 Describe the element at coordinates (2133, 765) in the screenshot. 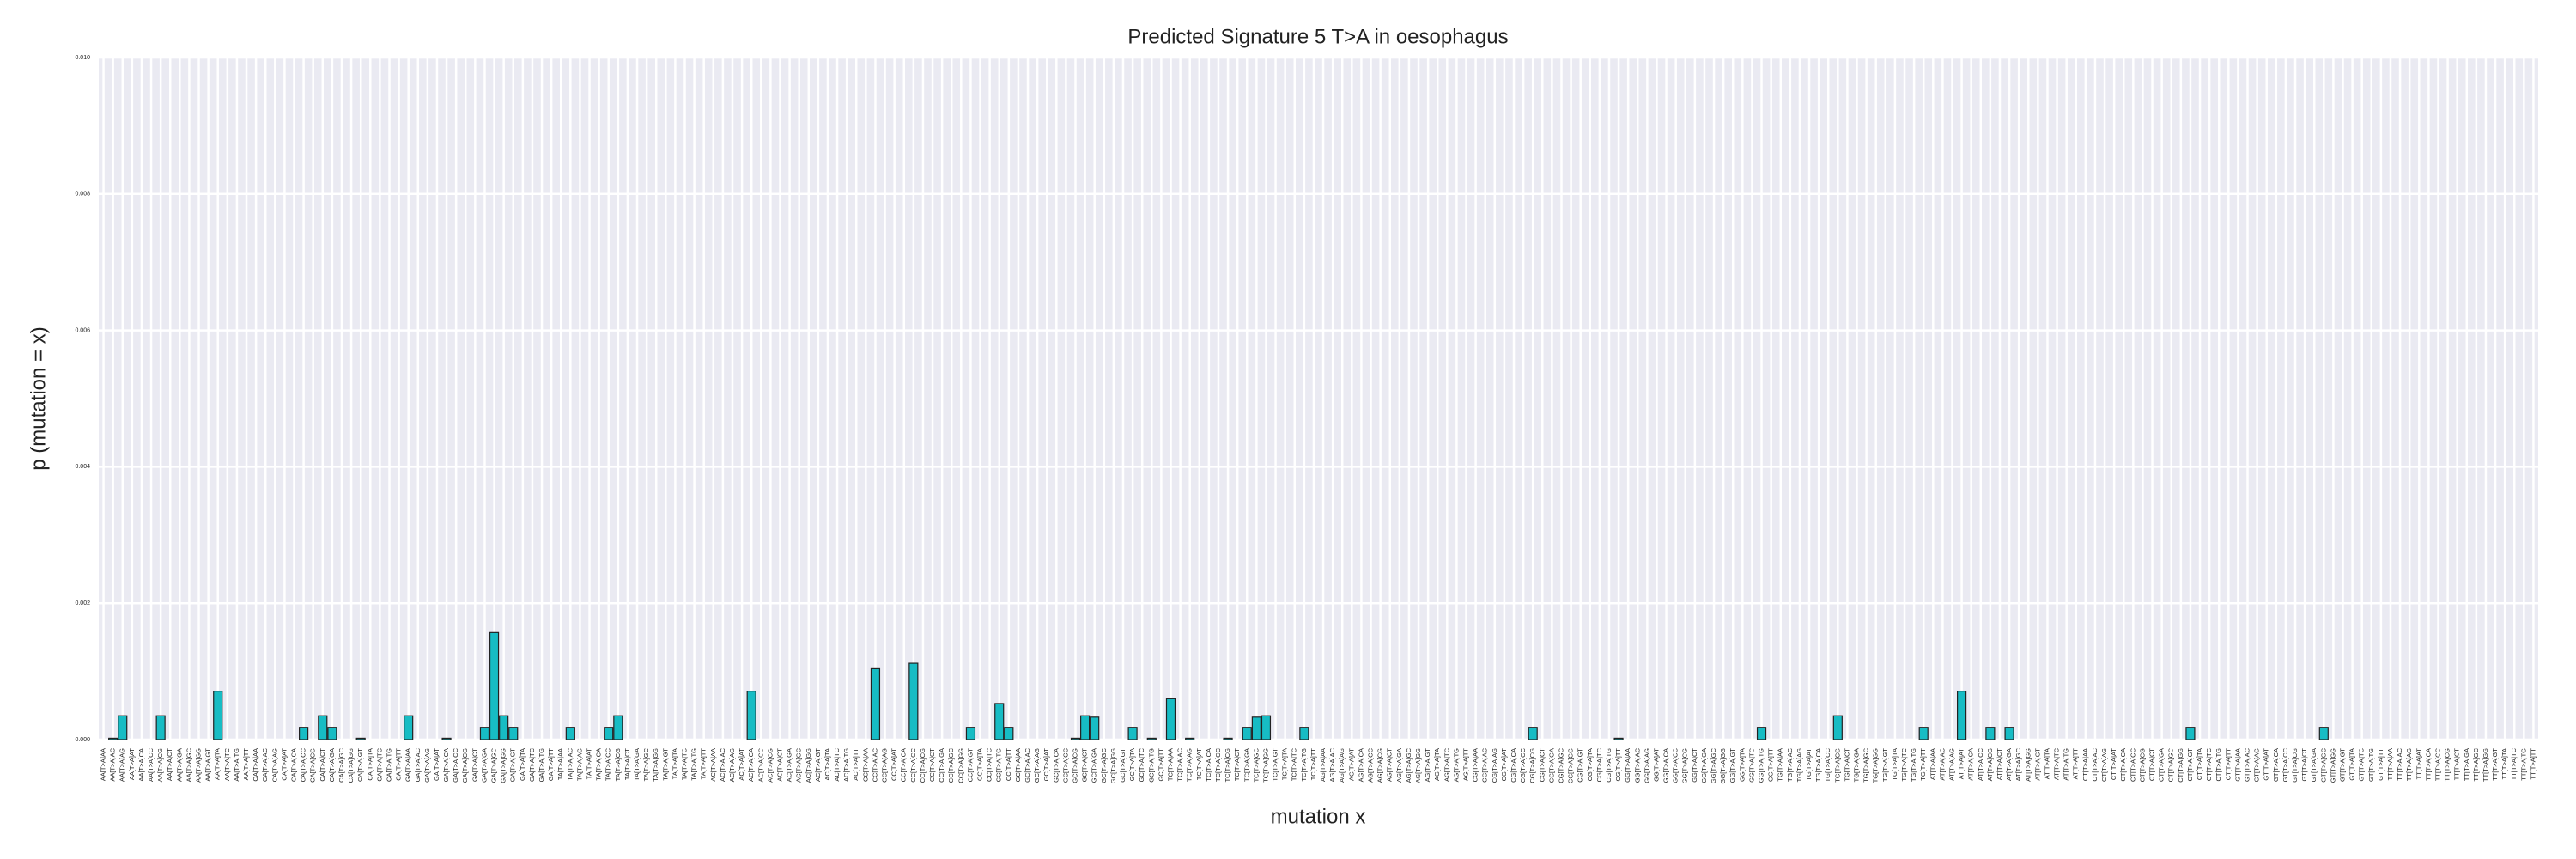

I see `x-tick-label: CT[T>A]CC` at that location.